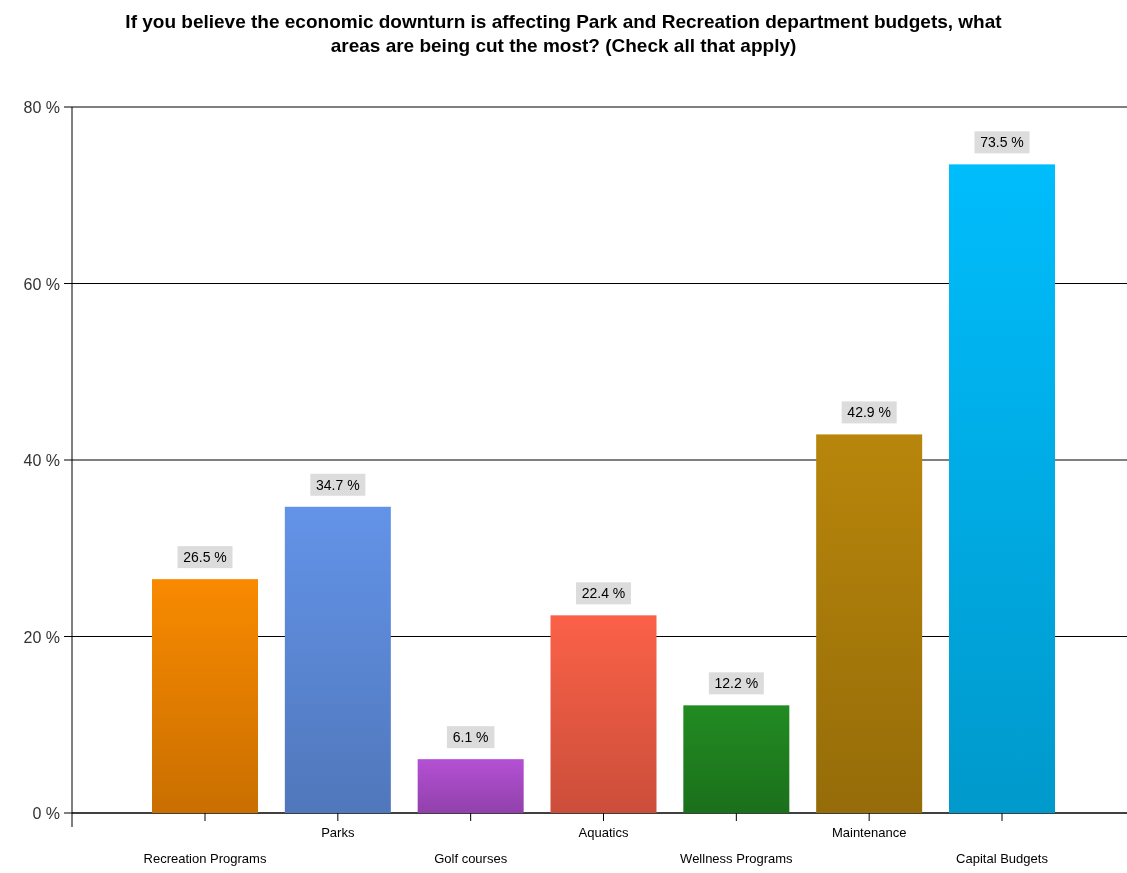 This screenshot has width=1127, height=873. What do you see at coordinates (1002, 142) in the screenshot?
I see `data-label: 73.5 %` at bounding box center [1002, 142].